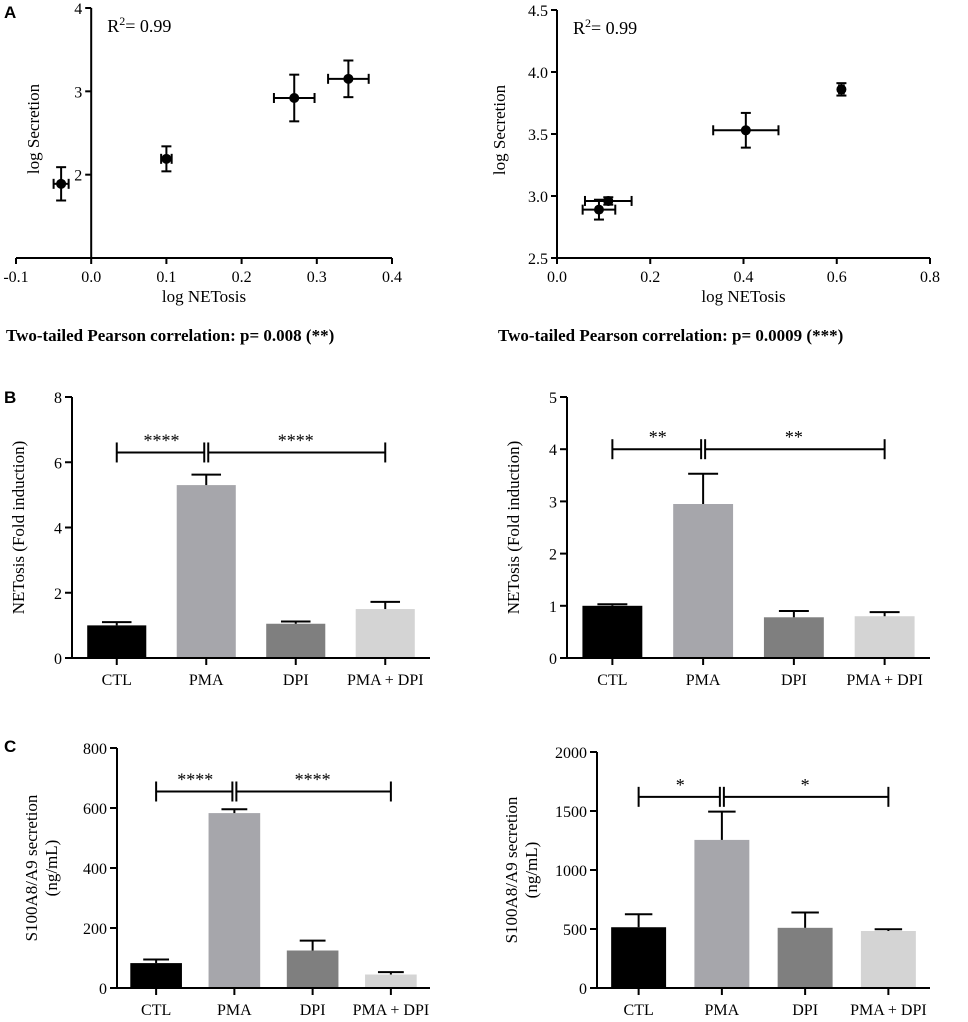 The height and width of the screenshot is (1022, 968). What do you see at coordinates (658, 437) in the screenshot?
I see `significance-stars-left: **` at bounding box center [658, 437].